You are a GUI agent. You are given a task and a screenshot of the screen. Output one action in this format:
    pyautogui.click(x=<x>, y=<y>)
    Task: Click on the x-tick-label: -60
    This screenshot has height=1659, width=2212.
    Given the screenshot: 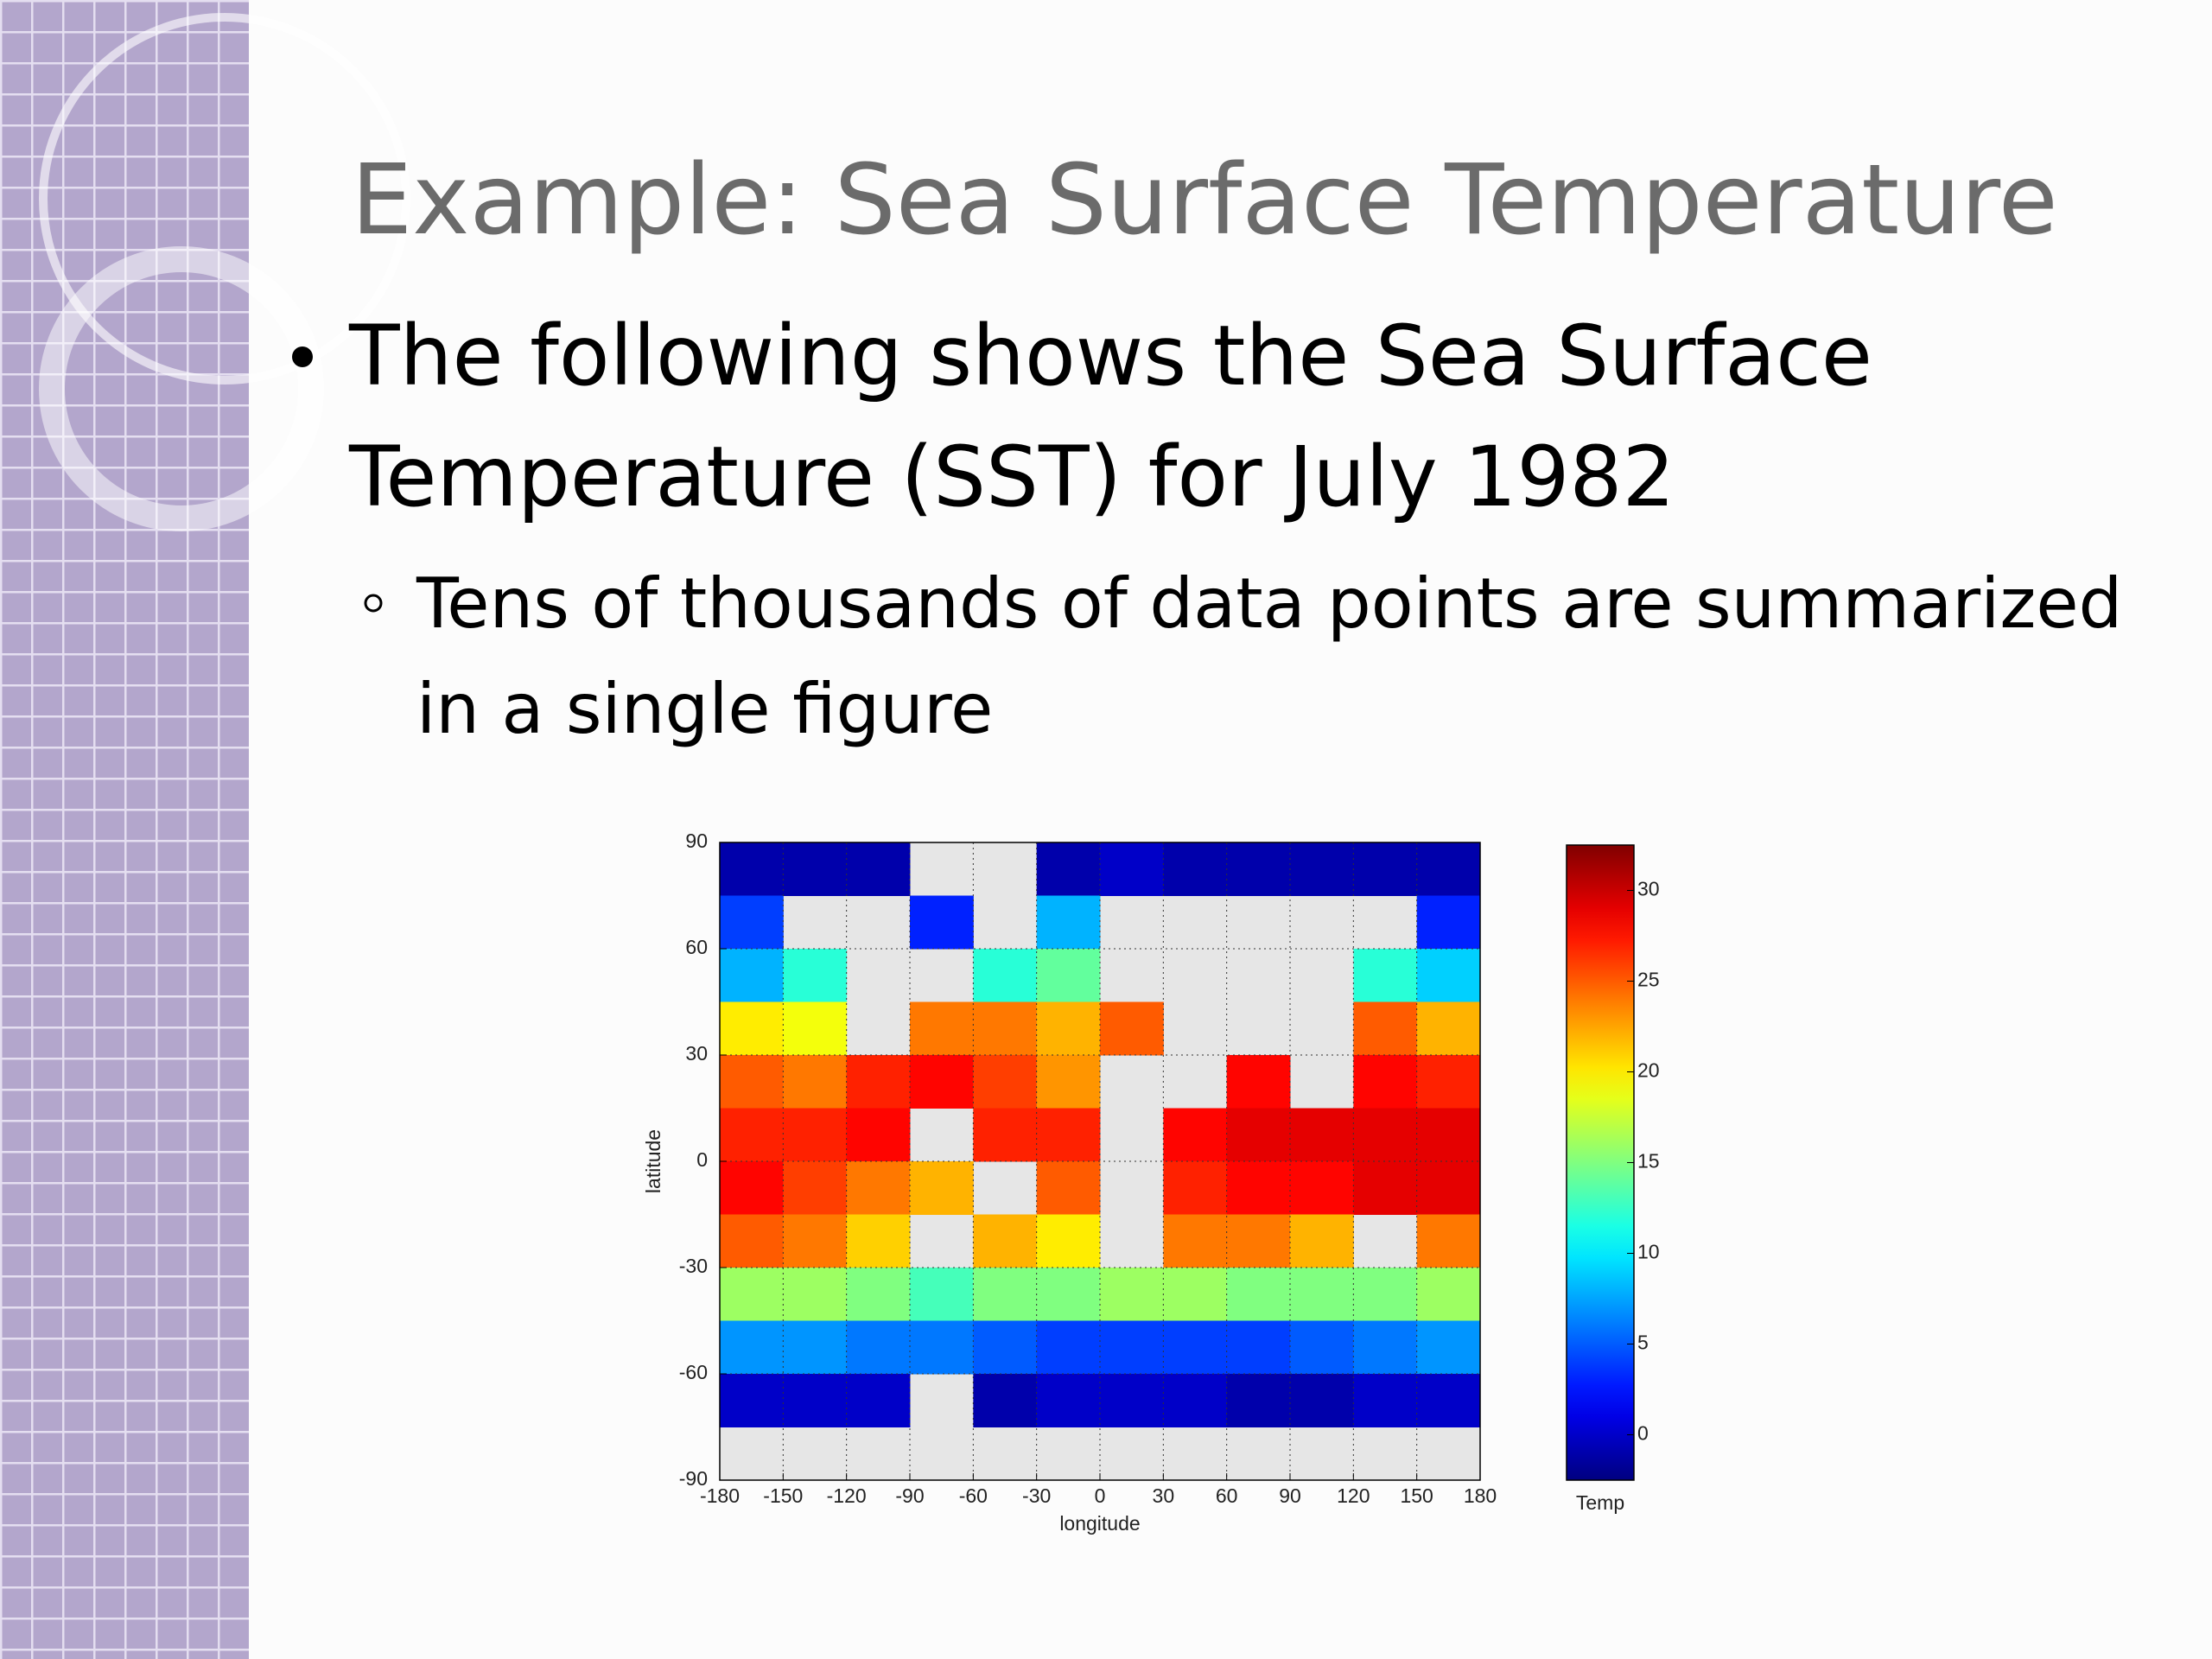 What is the action you would take?
    pyautogui.click(x=973, y=1495)
    